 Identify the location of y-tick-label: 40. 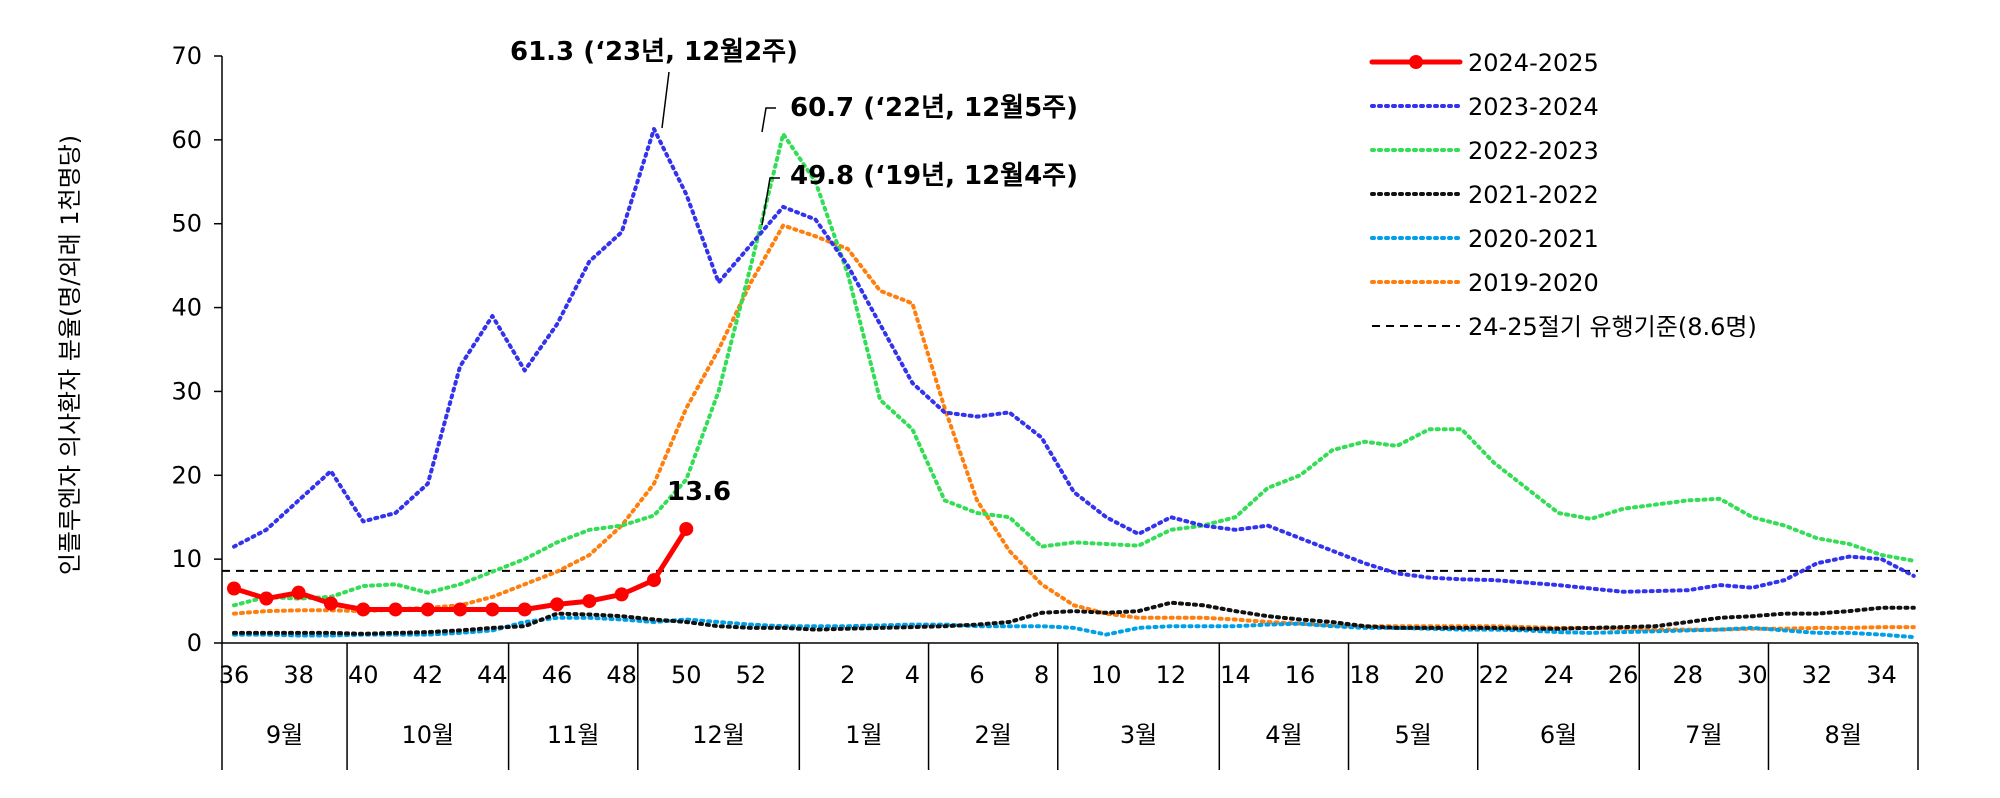
(186, 308).